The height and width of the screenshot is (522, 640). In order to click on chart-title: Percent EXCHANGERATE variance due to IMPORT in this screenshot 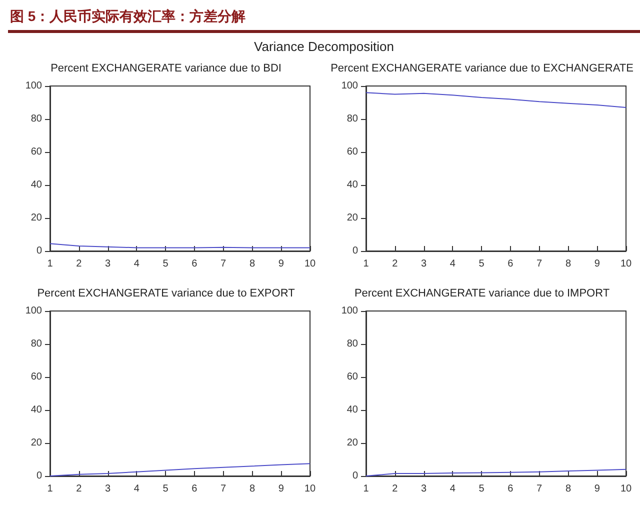, I will do `click(482, 294)`.